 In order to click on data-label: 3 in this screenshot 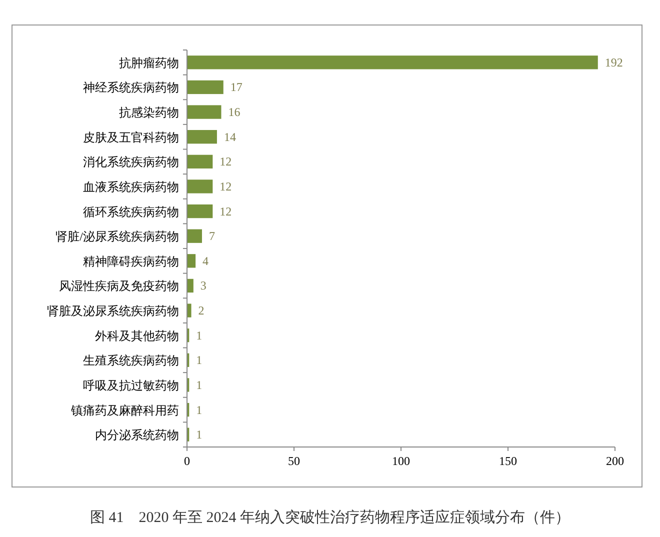, I will do `click(203, 285)`.